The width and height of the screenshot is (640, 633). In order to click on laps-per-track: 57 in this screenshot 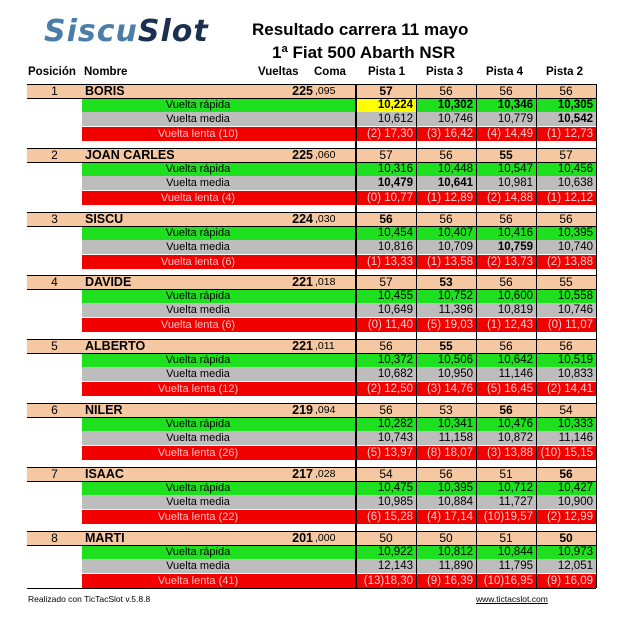, I will do `click(386, 155)`.